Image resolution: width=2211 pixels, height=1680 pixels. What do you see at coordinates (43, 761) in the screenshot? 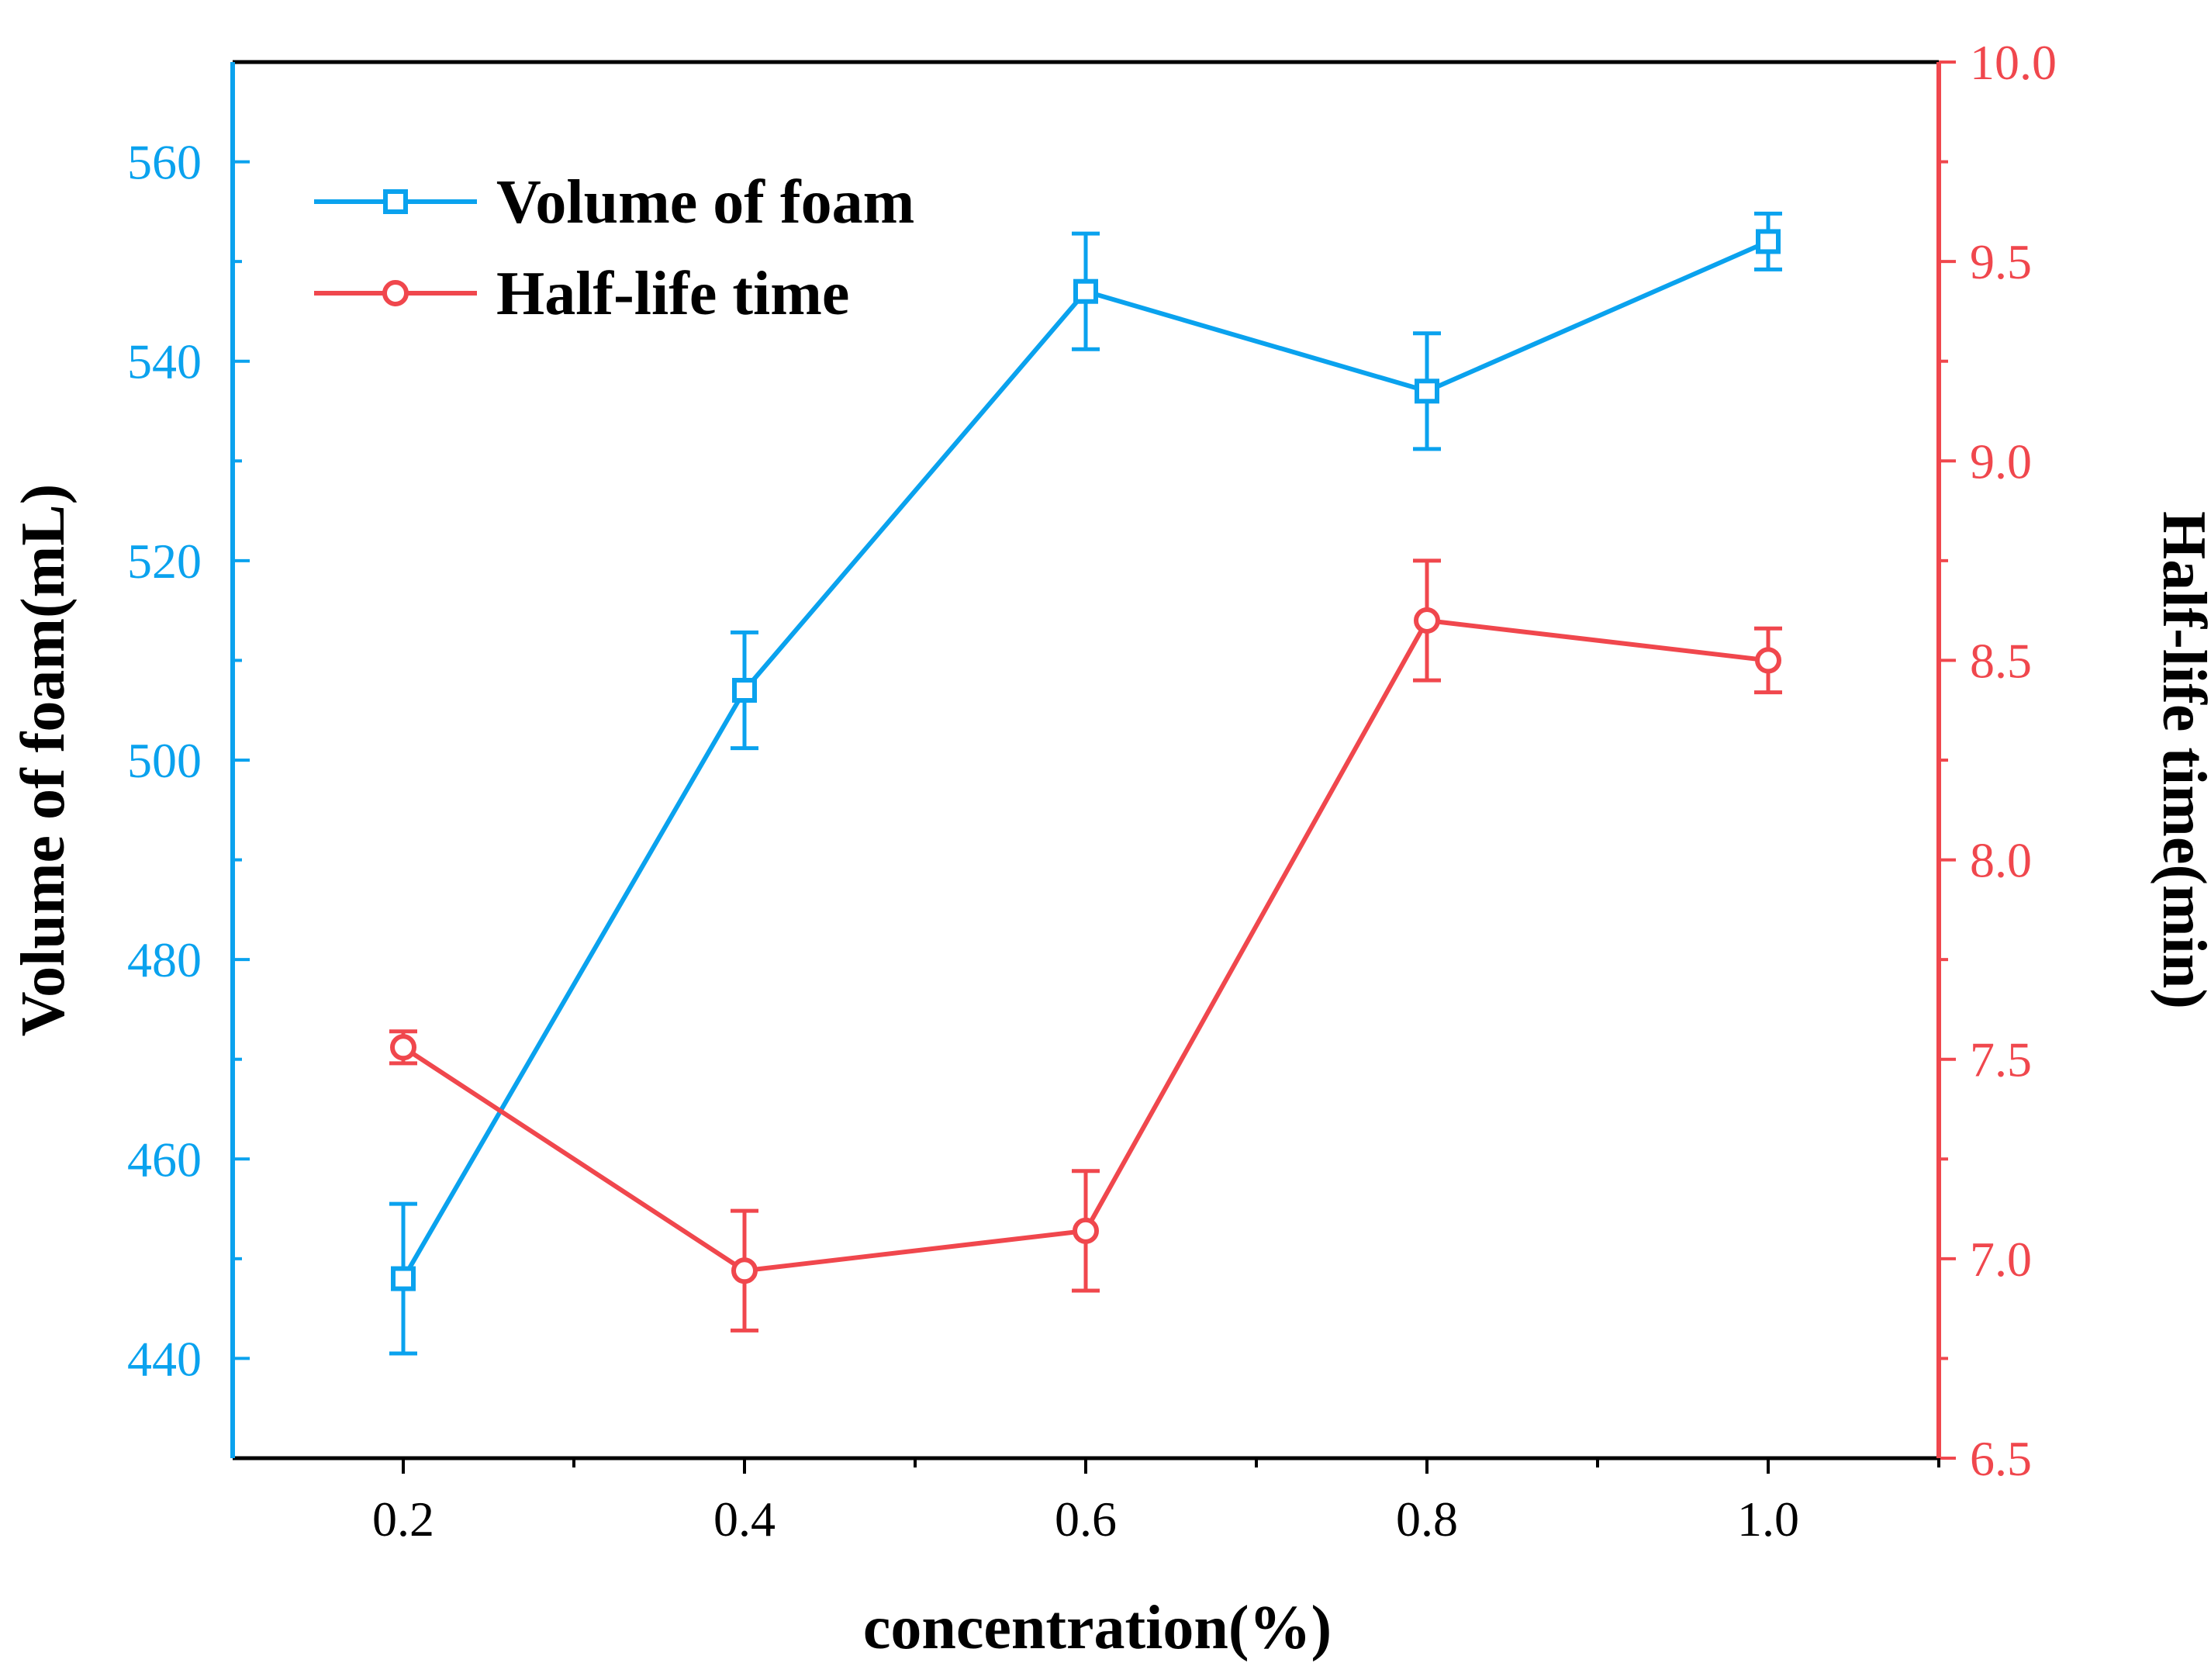
I see `left-y-axis-title: Volume of foam(mL)` at bounding box center [43, 761].